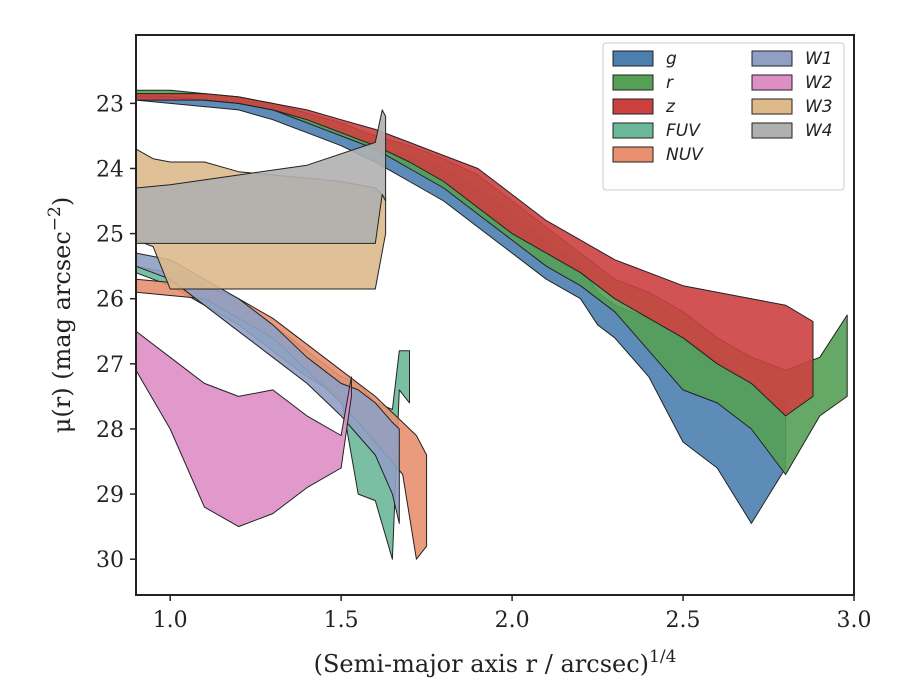  Describe the element at coordinates (170, 620) in the screenshot. I see `x-tick-label: 1.0` at that location.